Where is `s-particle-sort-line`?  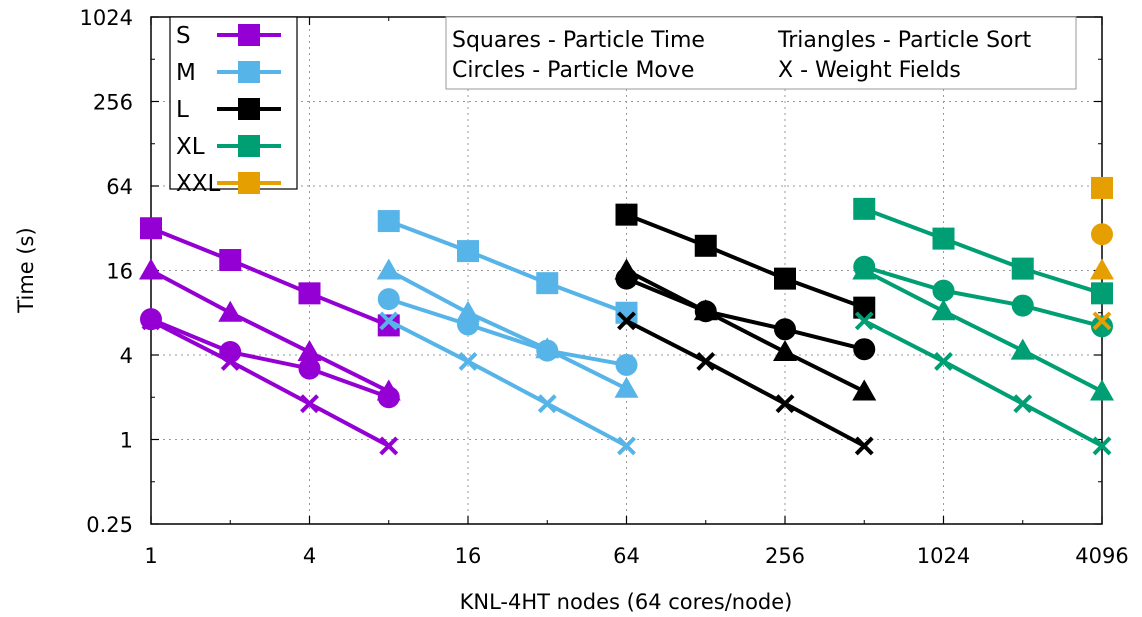 s-particle-sort-line is located at coordinates (270, 331).